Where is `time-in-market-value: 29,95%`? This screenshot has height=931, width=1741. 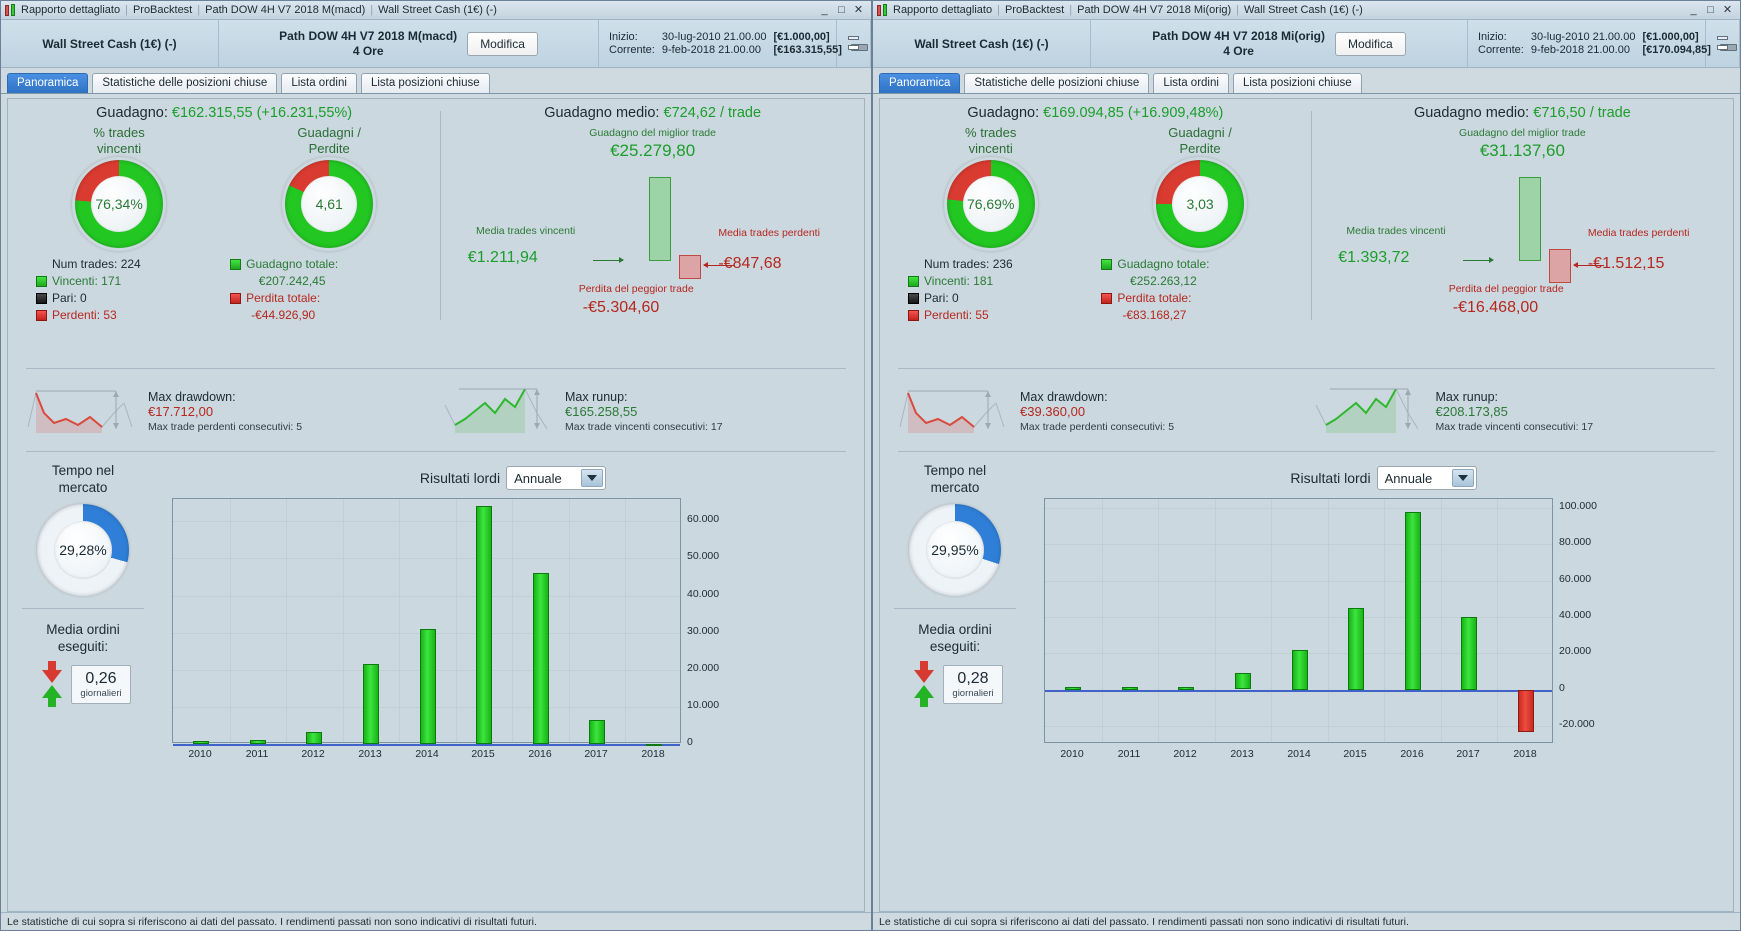 time-in-market-value: 29,95% is located at coordinates (955, 550).